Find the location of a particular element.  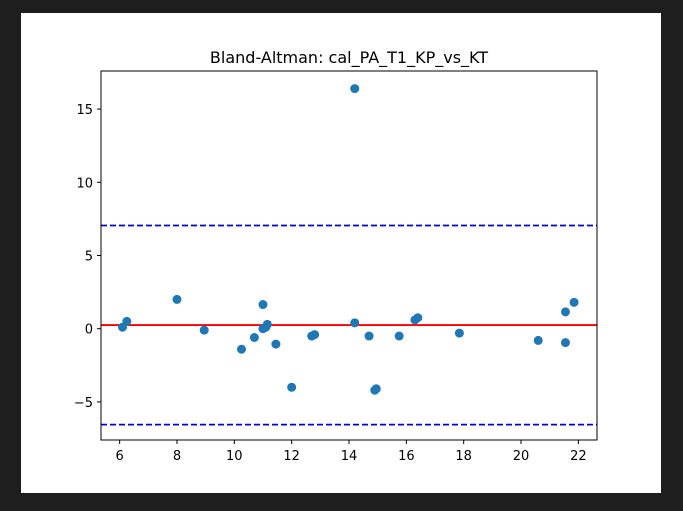

x-tick-label: 8 is located at coordinates (177, 456).